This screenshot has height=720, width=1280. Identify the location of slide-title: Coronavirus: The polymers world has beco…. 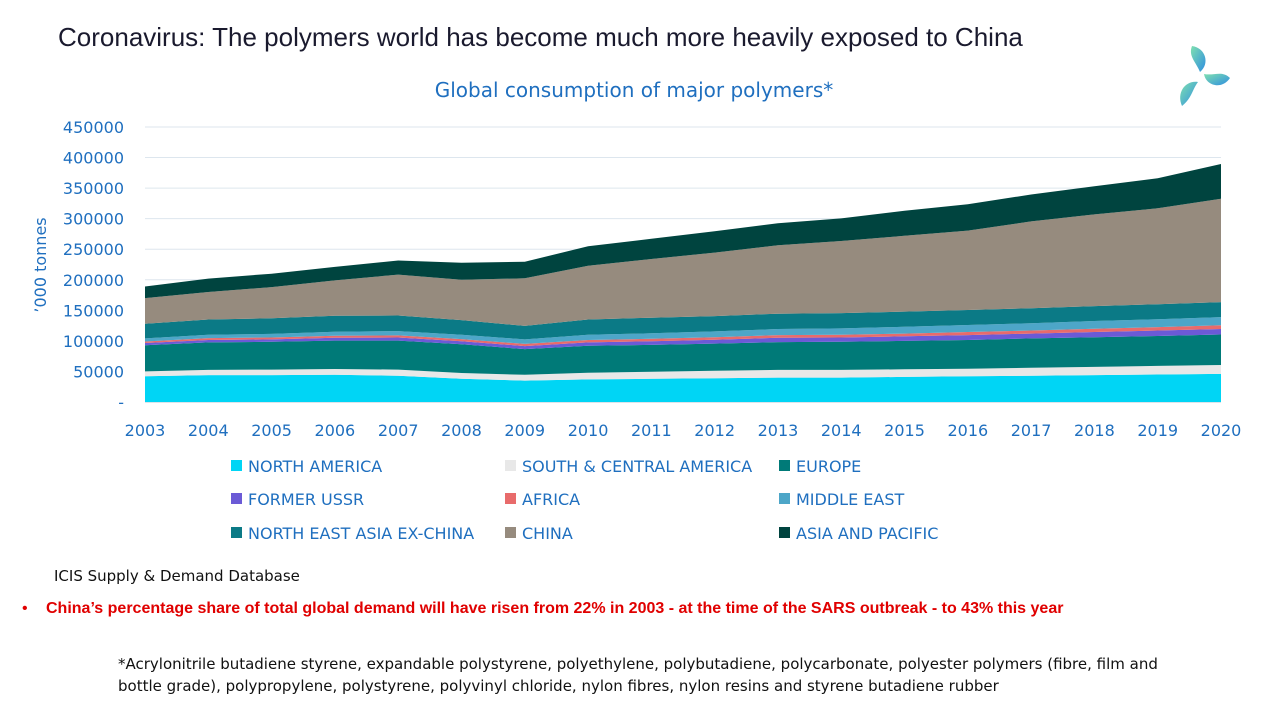
(540, 37).